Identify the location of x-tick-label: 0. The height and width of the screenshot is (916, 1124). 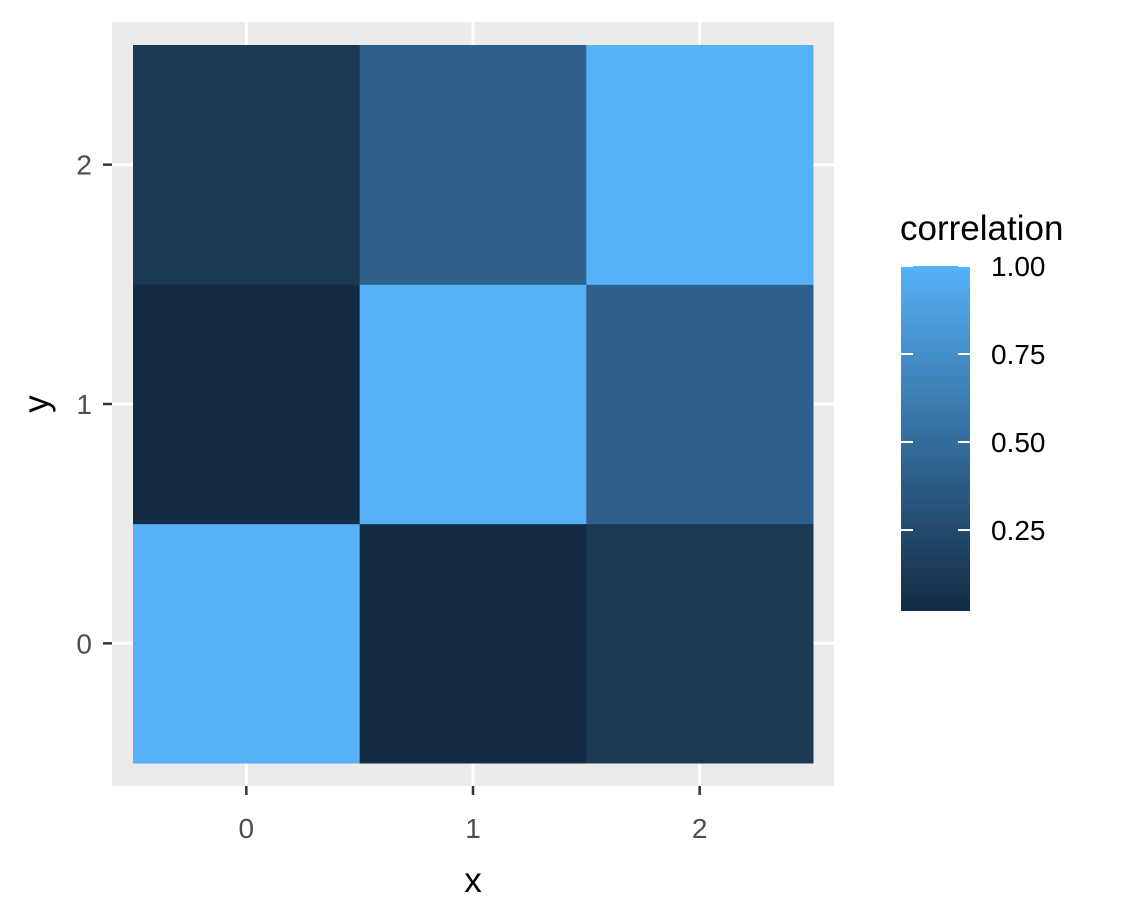
(247, 828).